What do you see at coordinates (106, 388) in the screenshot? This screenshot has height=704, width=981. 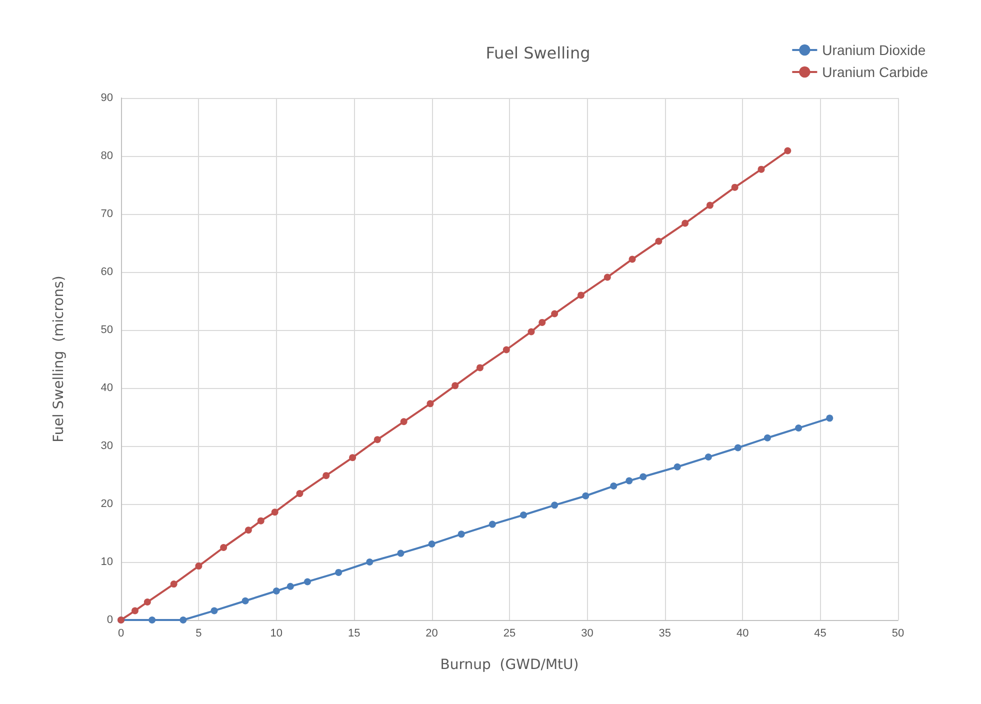 I see `y-tick-label: 40` at bounding box center [106, 388].